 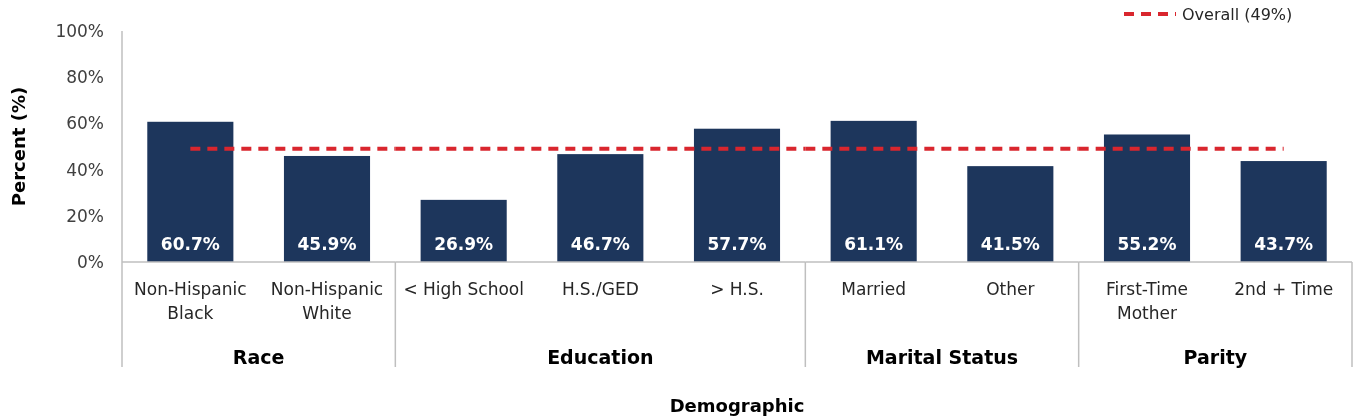 I want to click on y-tick-label: 80%, so click(x=85, y=77).